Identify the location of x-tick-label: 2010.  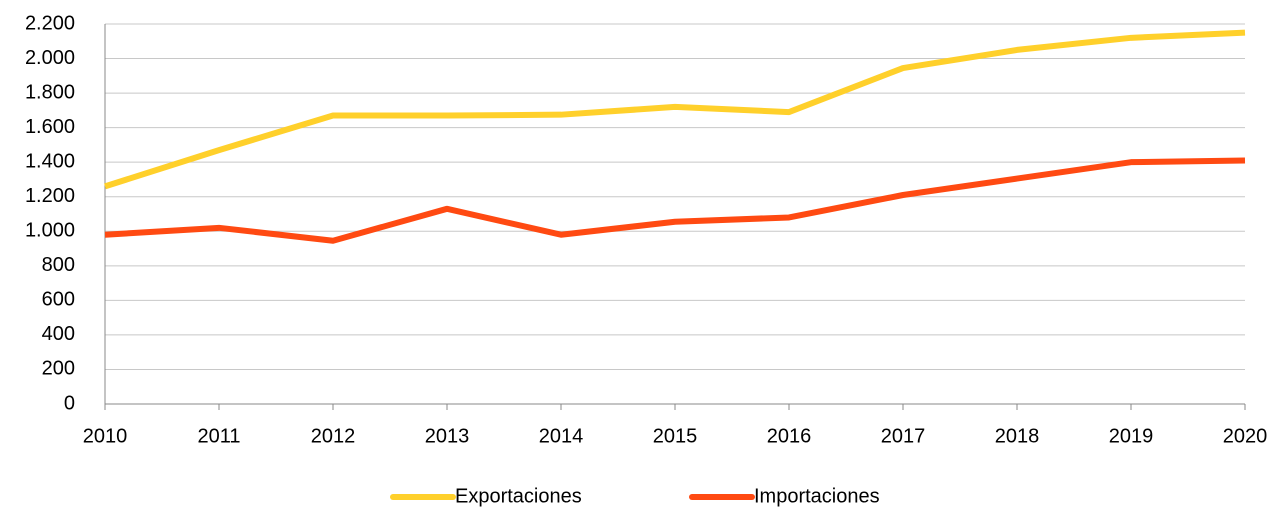
(105, 436).